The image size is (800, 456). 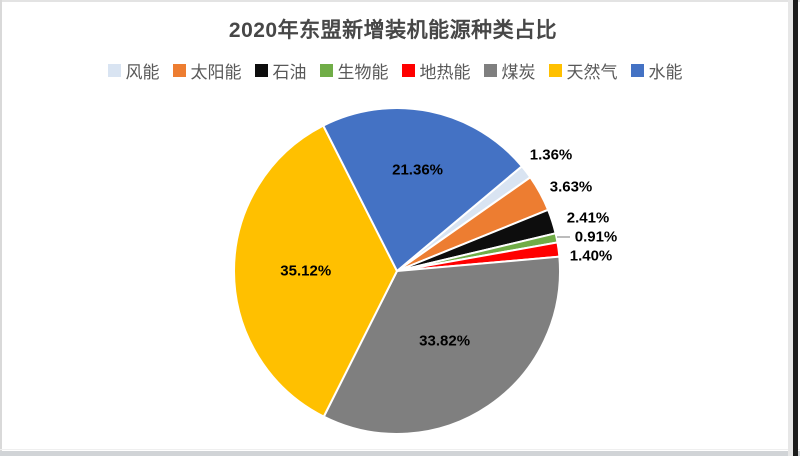 I want to click on legend-item-hydro: 水能, so click(x=656, y=70).